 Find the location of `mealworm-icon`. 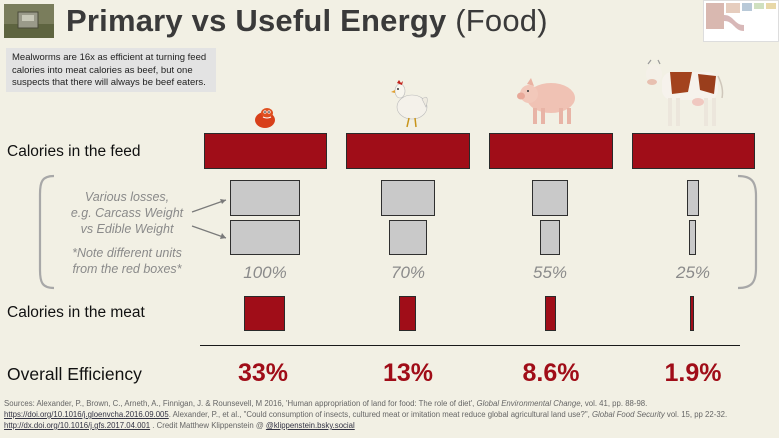

mealworm-icon is located at coordinates (265, 117).